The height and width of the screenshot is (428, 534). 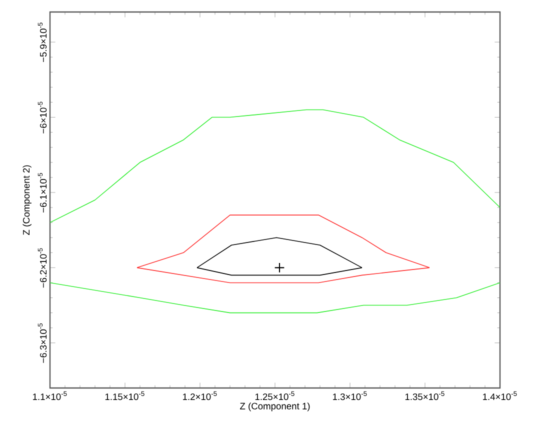 I want to click on x-tick-label: 1.35×10$^{-5}$, so click(x=424, y=395).